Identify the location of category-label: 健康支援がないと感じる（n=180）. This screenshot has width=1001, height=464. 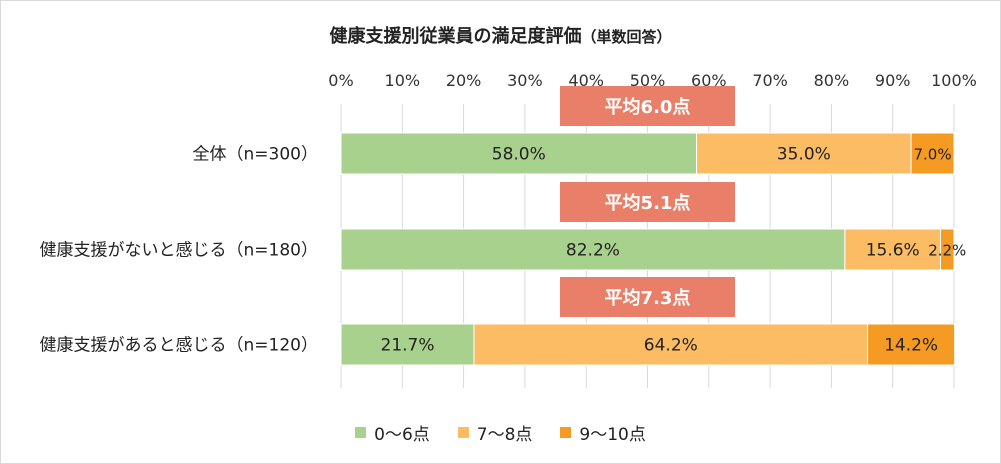
(179, 251).